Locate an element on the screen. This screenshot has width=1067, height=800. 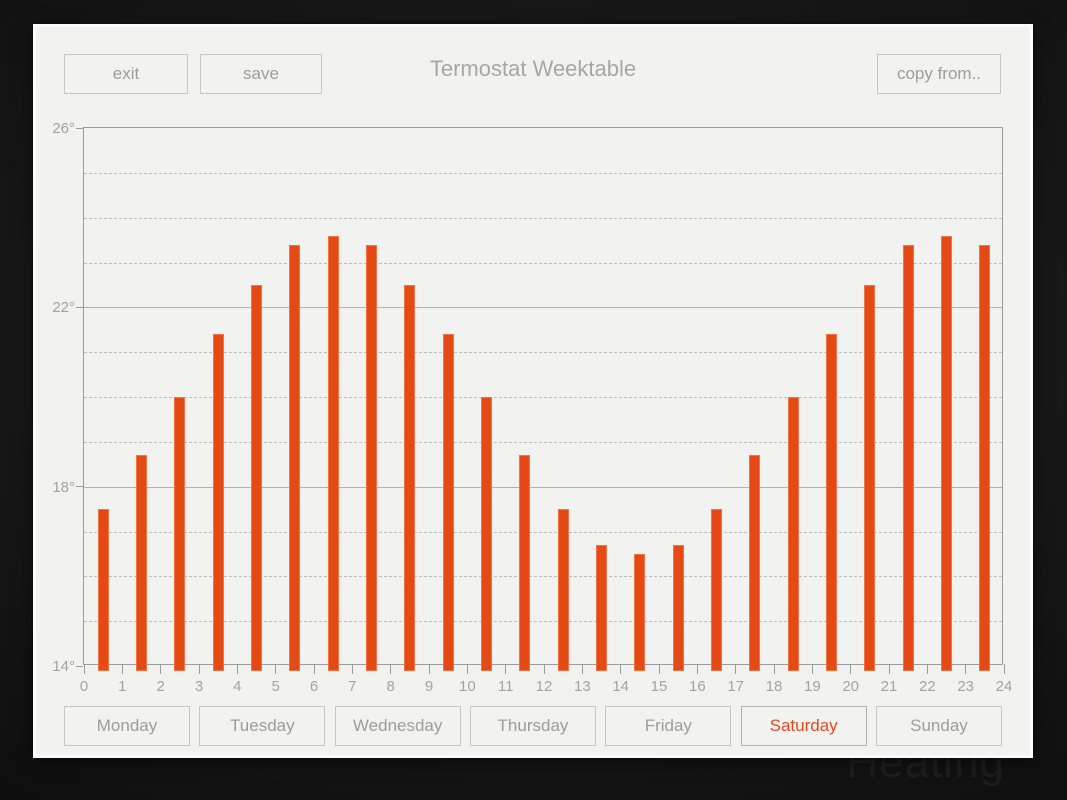
x-axis-label: 16 is located at coordinates (697, 686).